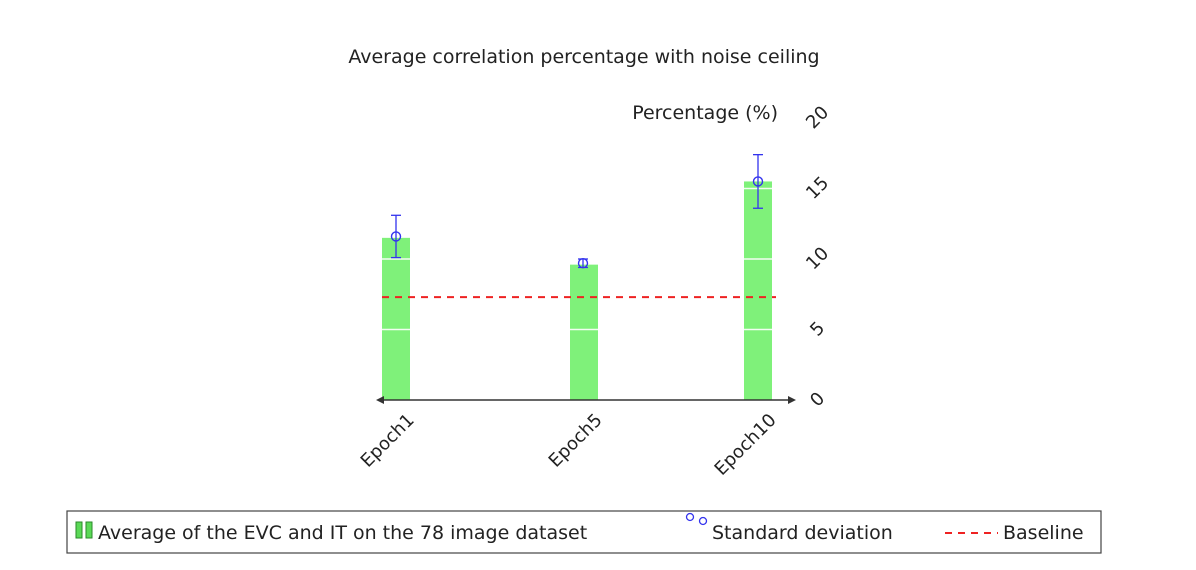  Describe the element at coordinates (792, 400) in the screenshot. I see `x-axis-arrow-right` at that location.